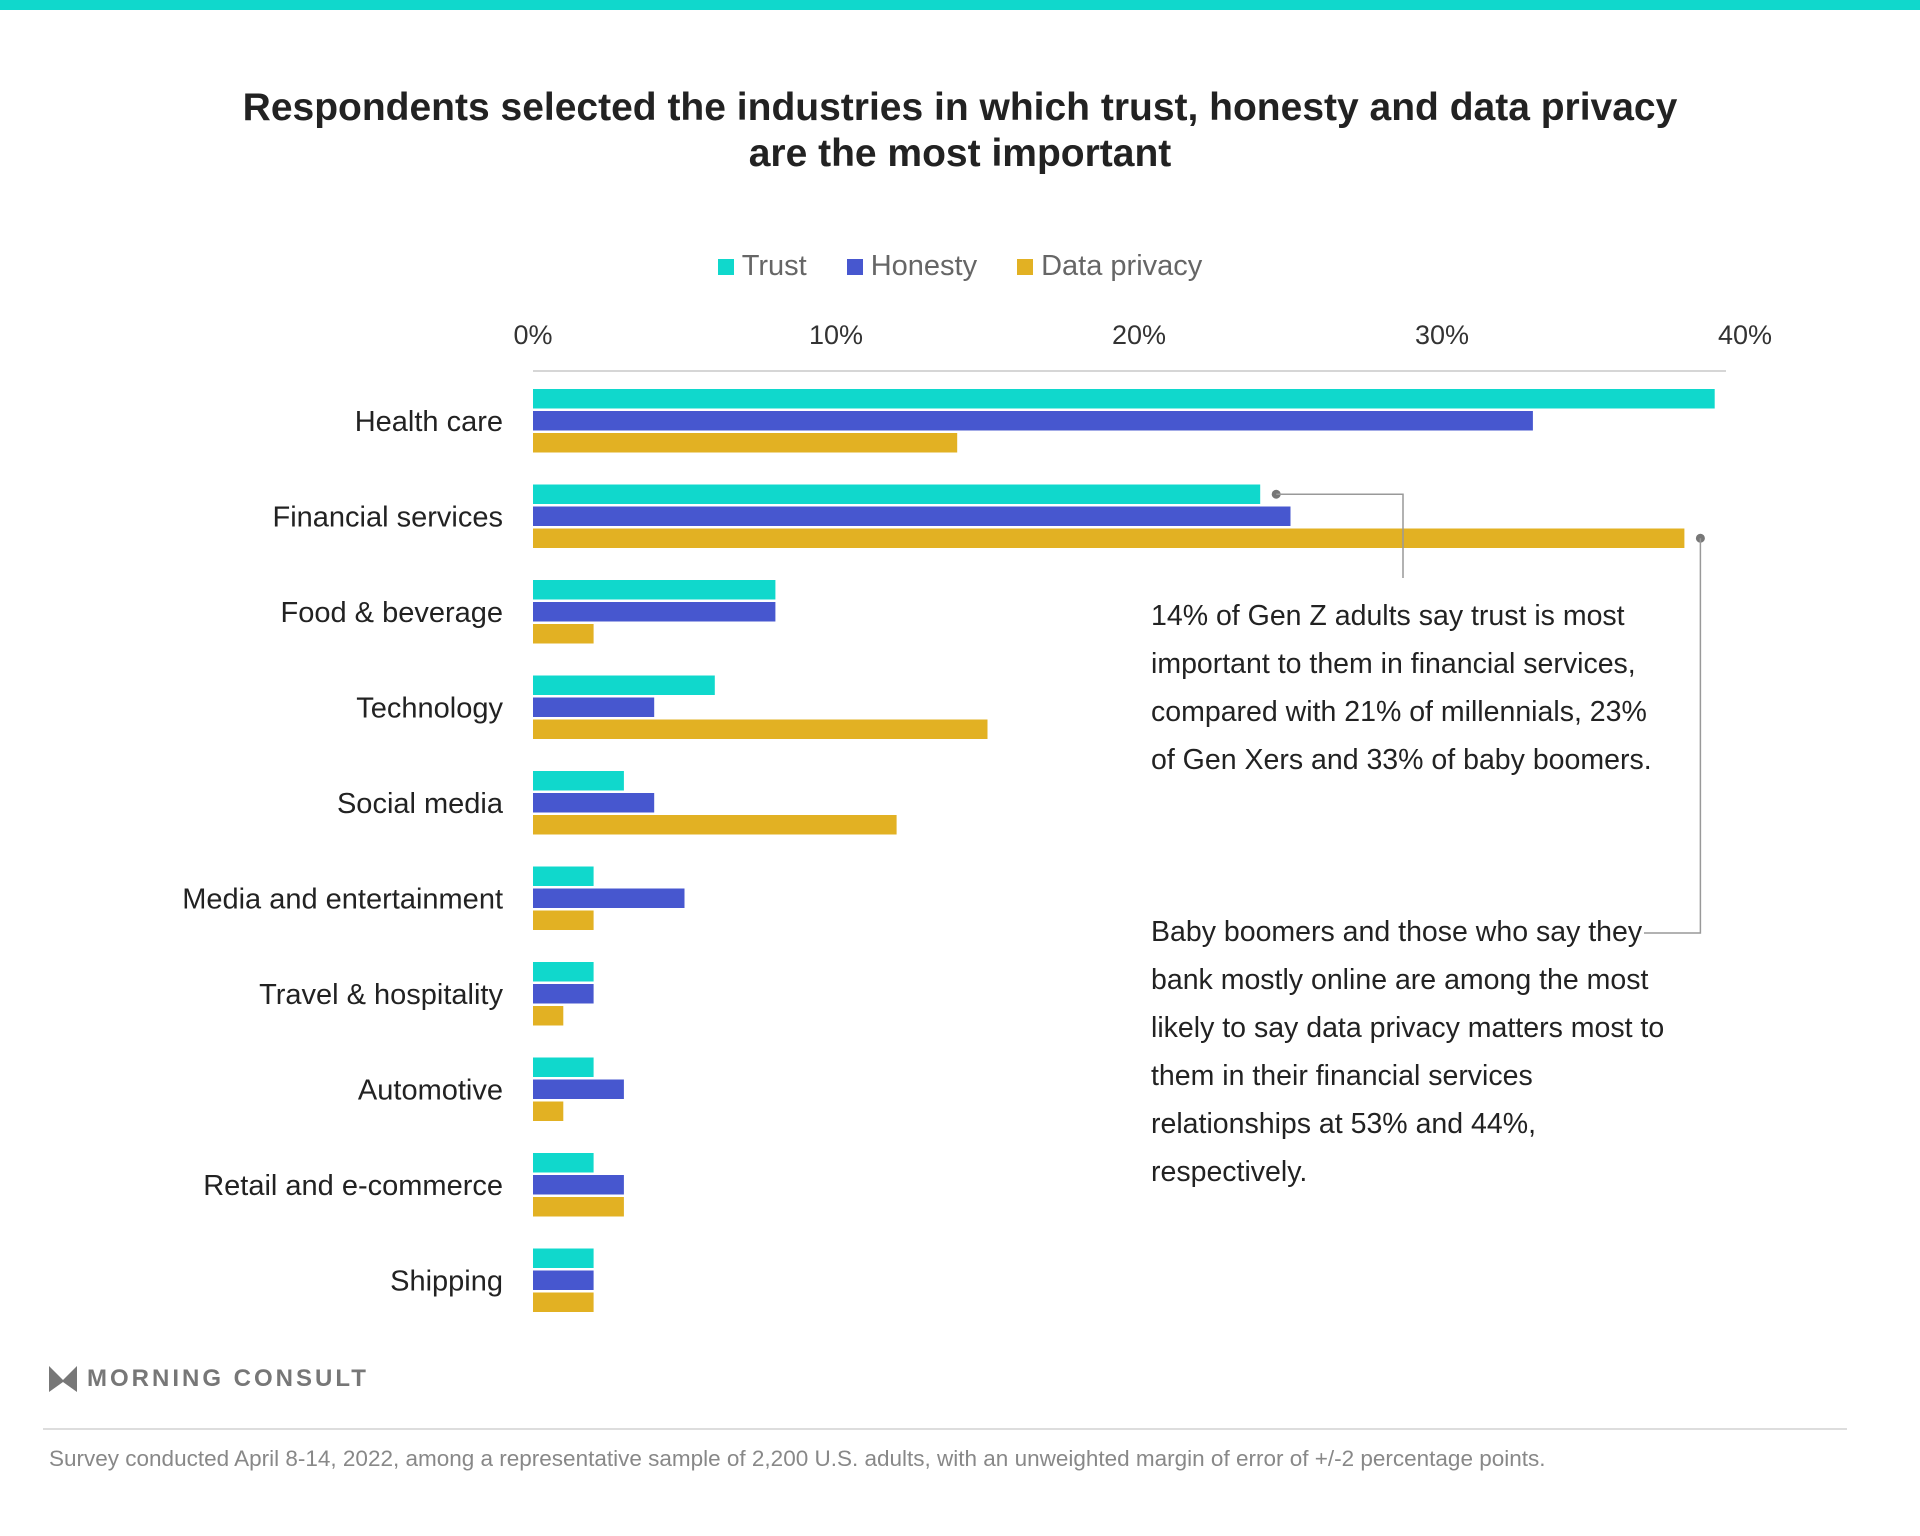  Describe the element at coordinates (228, 1378) in the screenshot. I see `logo-text: MORNING CONSULT` at that location.